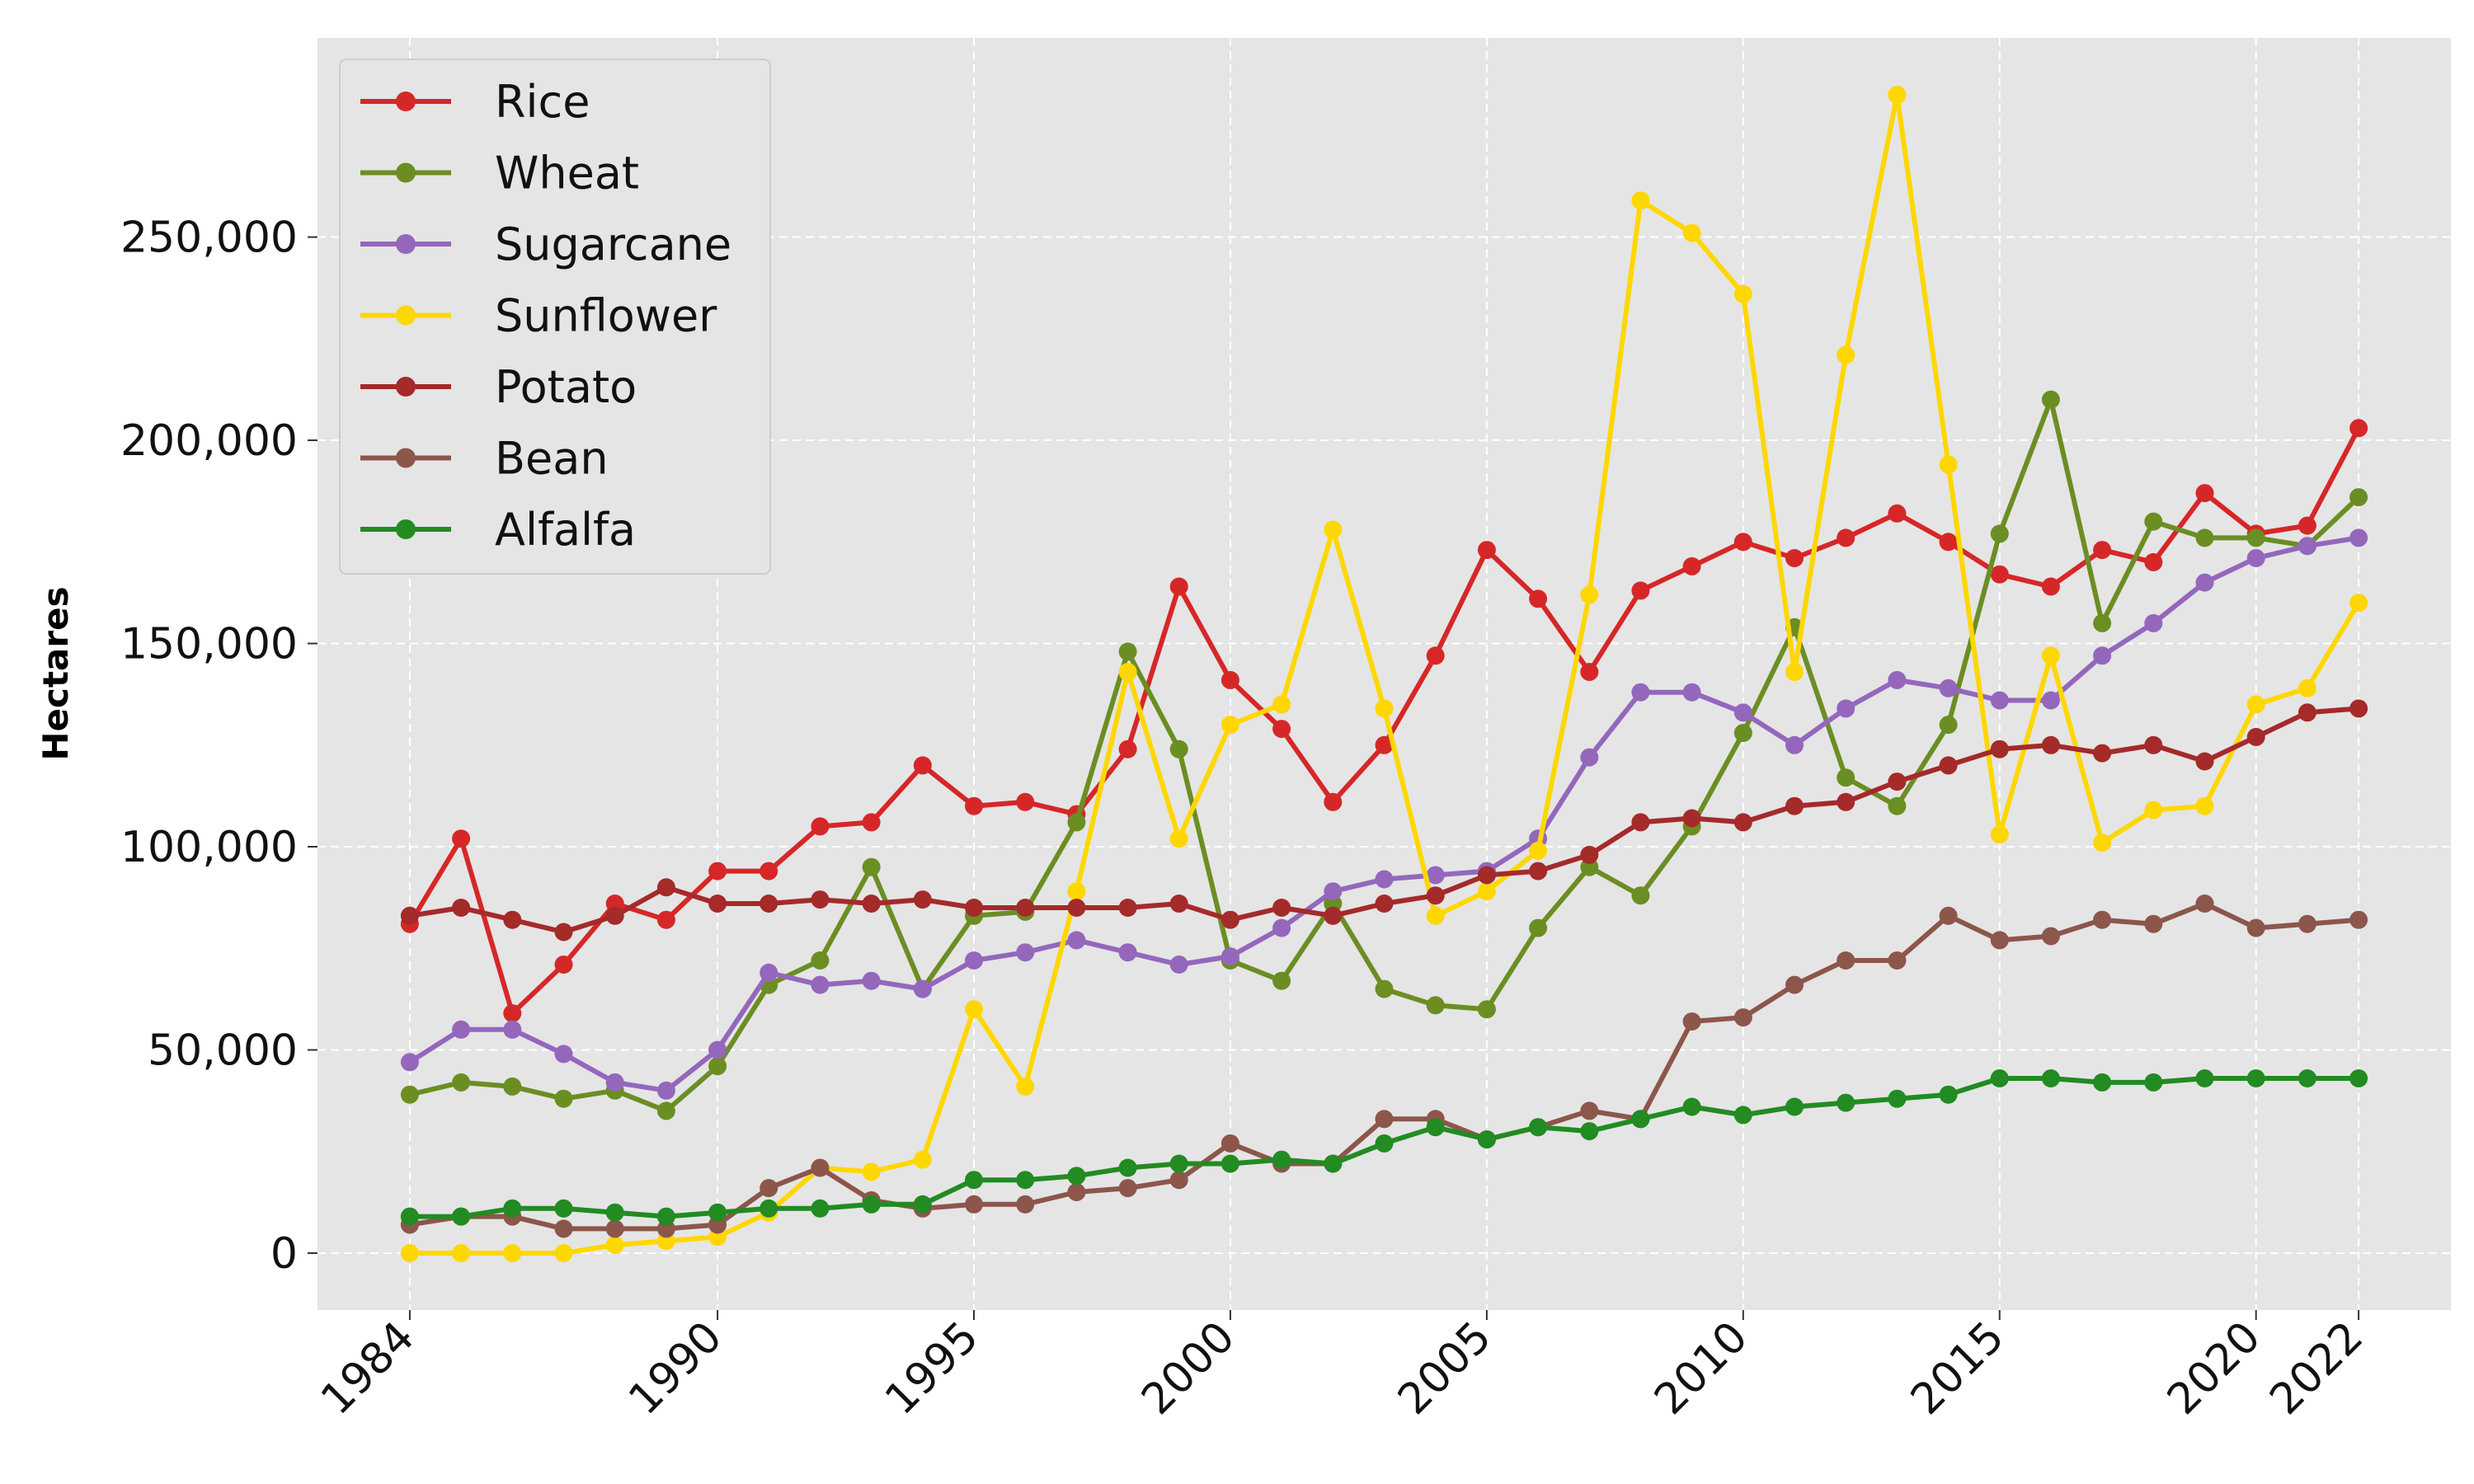 This screenshot has width=2474, height=1484. Describe the element at coordinates (368, 1369) in the screenshot. I see `x-tick-label: 1984` at that location.